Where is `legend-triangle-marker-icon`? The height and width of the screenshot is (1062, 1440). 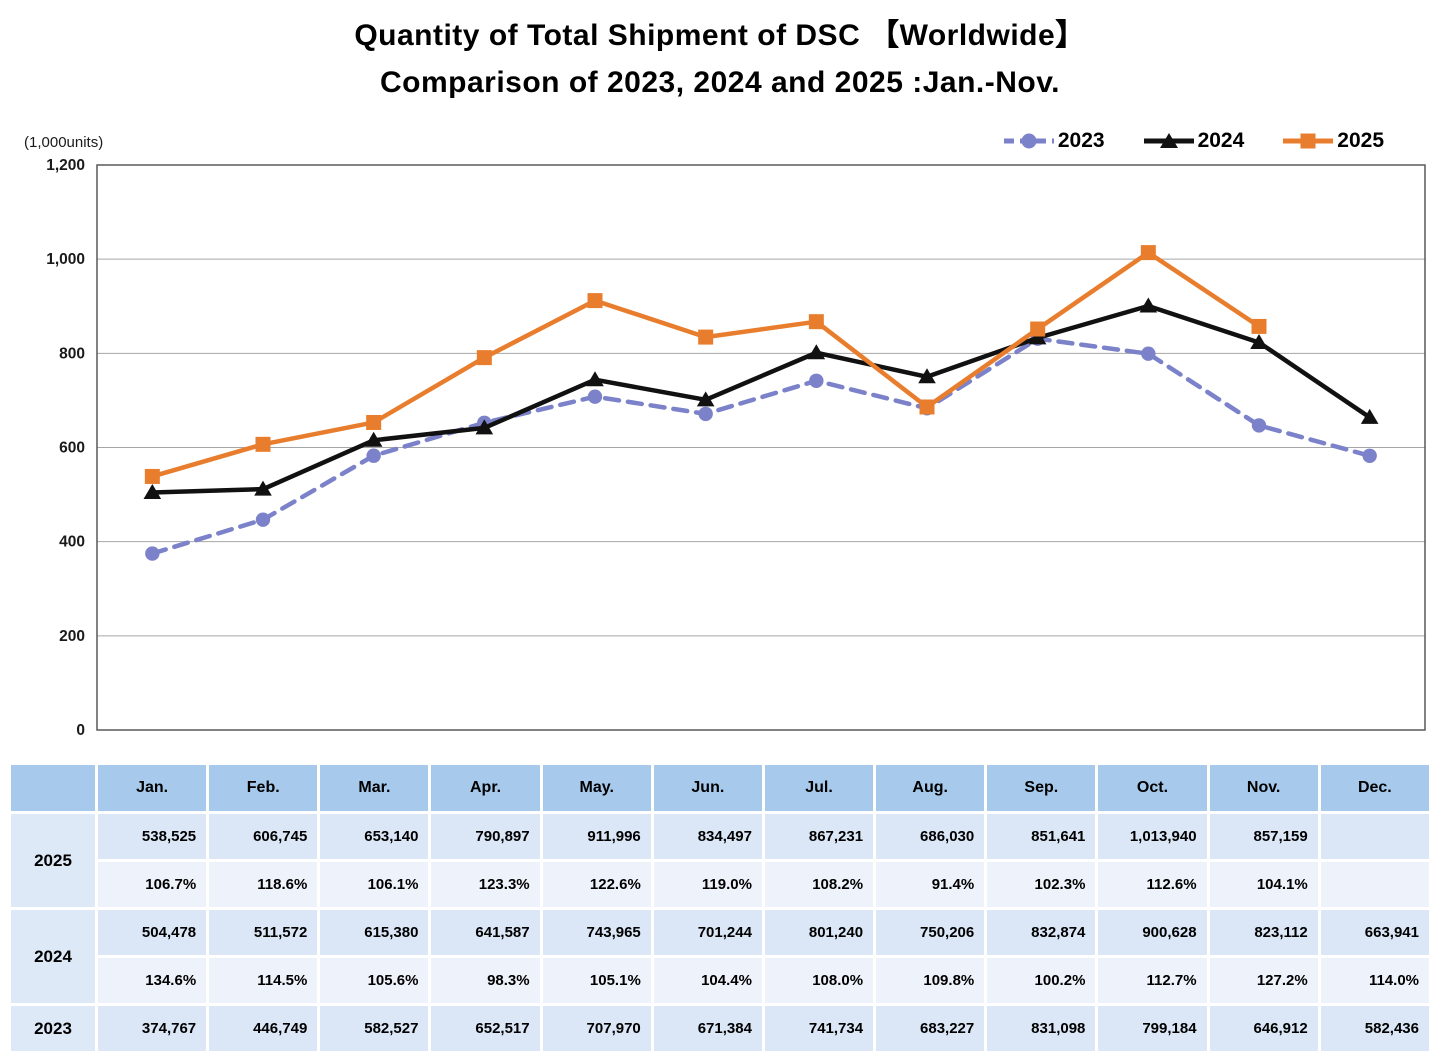
legend-triangle-marker-icon is located at coordinates (1168, 140).